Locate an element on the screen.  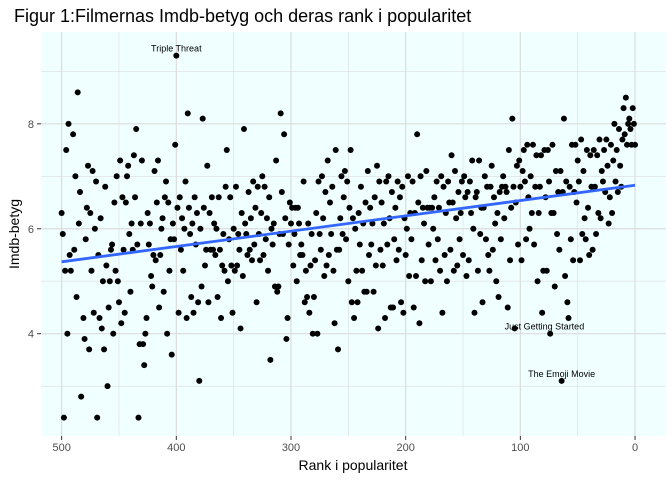
trend-line is located at coordinates (348, 223).